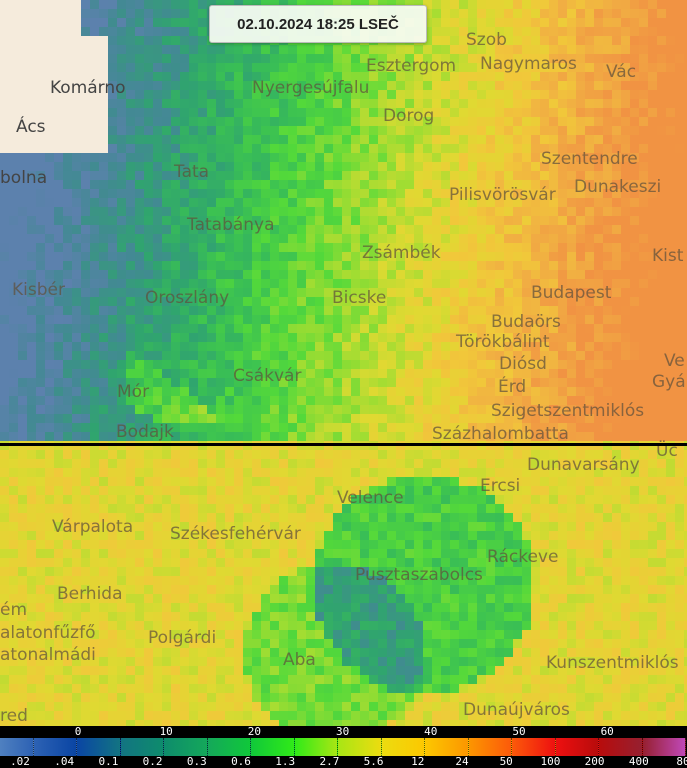  What do you see at coordinates (612, 663) in the screenshot?
I see `place-label: Kunszentmiklós` at bounding box center [612, 663].